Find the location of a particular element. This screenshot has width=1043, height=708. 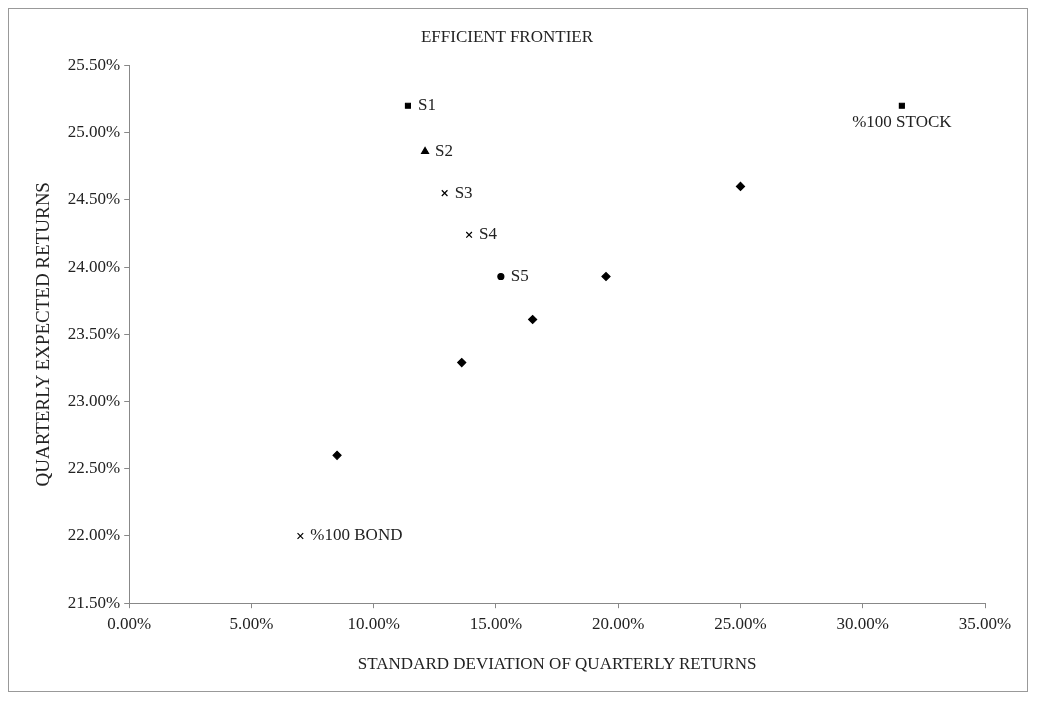

chart-title: EFFICIENT FRONTIER is located at coordinates (507, 36).